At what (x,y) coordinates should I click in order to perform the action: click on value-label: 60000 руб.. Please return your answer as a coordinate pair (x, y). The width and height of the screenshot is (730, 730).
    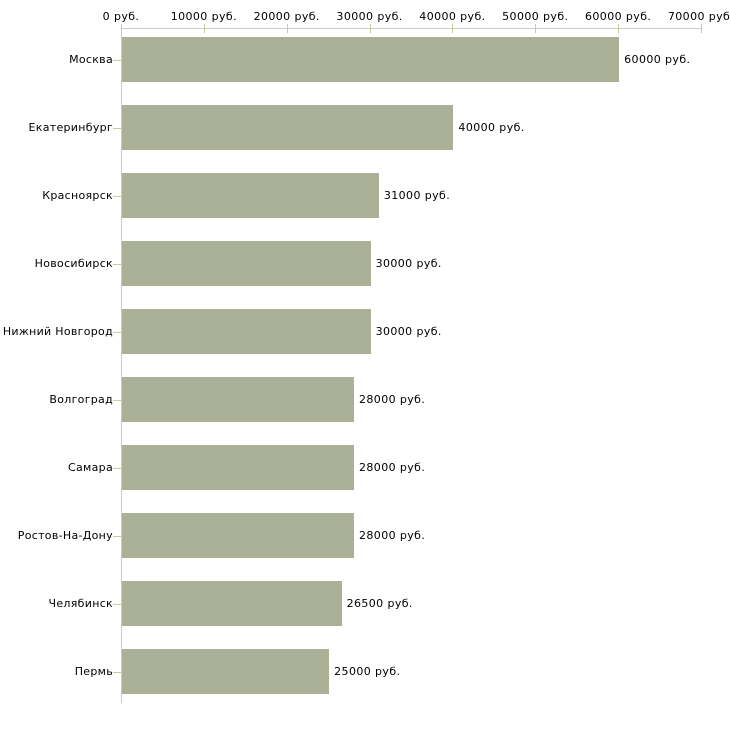
    Looking at the image, I should click on (657, 59).